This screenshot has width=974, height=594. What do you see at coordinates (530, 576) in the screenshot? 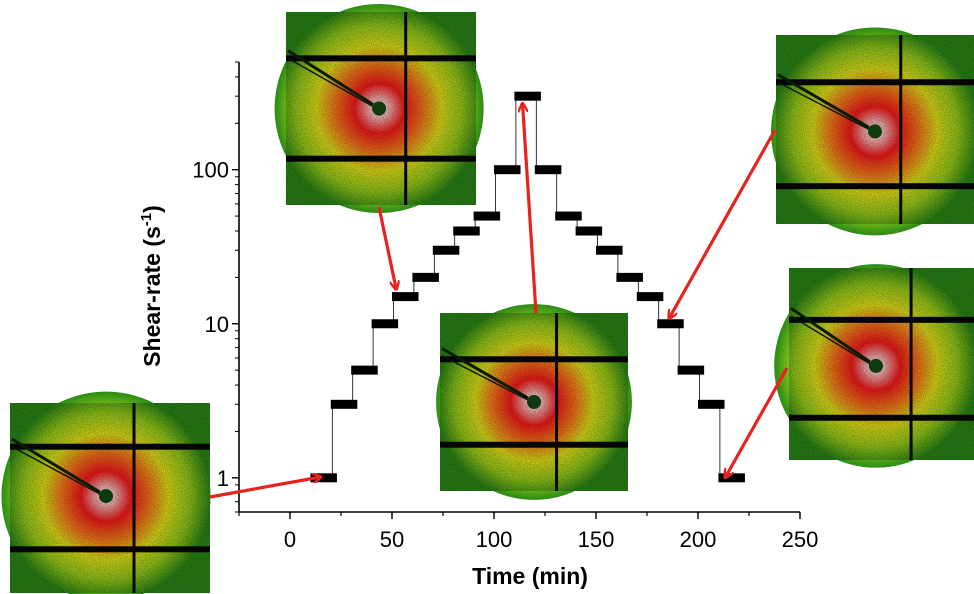
I see `x-axis-title: Time (min)` at bounding box center [530, 576].